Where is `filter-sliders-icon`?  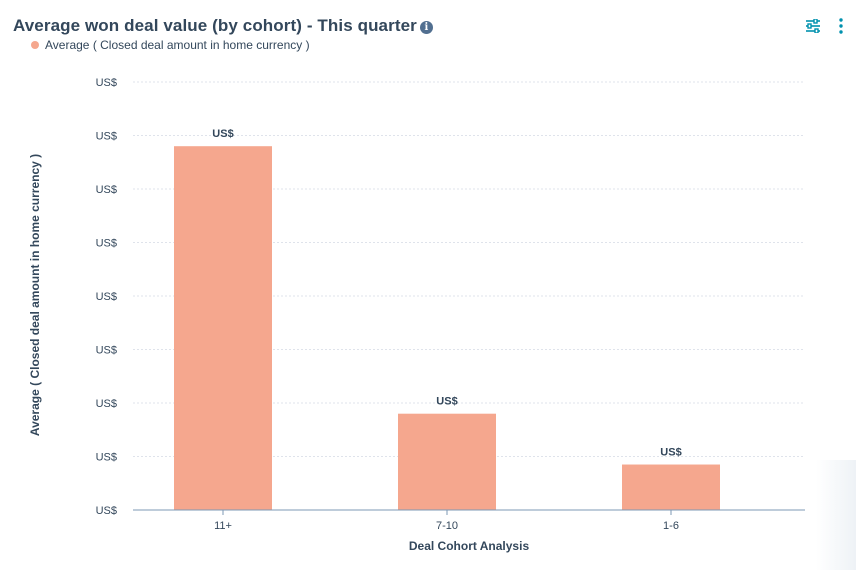
filter-sliders-icon is located at coordinates (813, 26).